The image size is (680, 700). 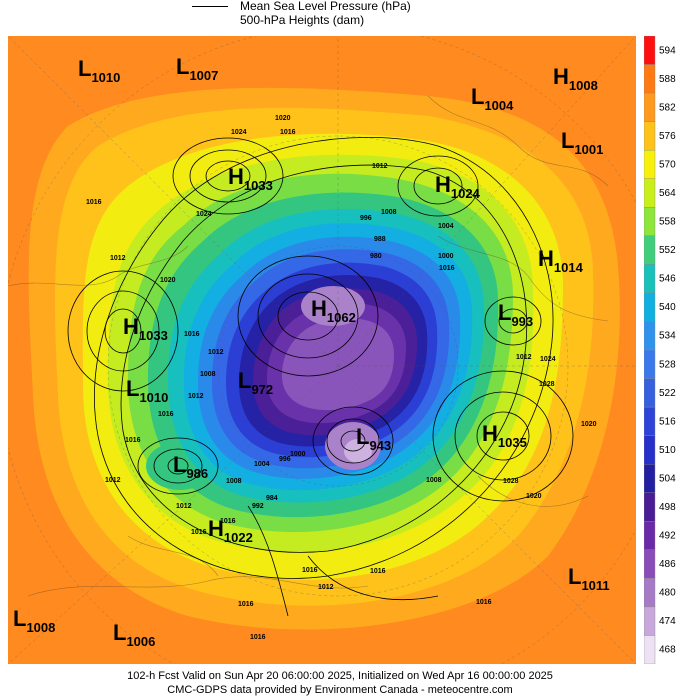 I want to click on colorbar-label: 522, so click(x=667, y=393).